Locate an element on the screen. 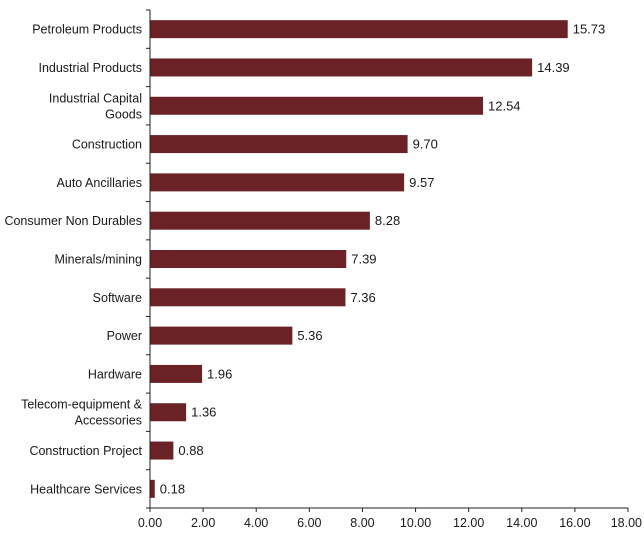 This screenshot has width=644, height=533. x-tick-label: 12.00 is located at coordinates (468, 523).